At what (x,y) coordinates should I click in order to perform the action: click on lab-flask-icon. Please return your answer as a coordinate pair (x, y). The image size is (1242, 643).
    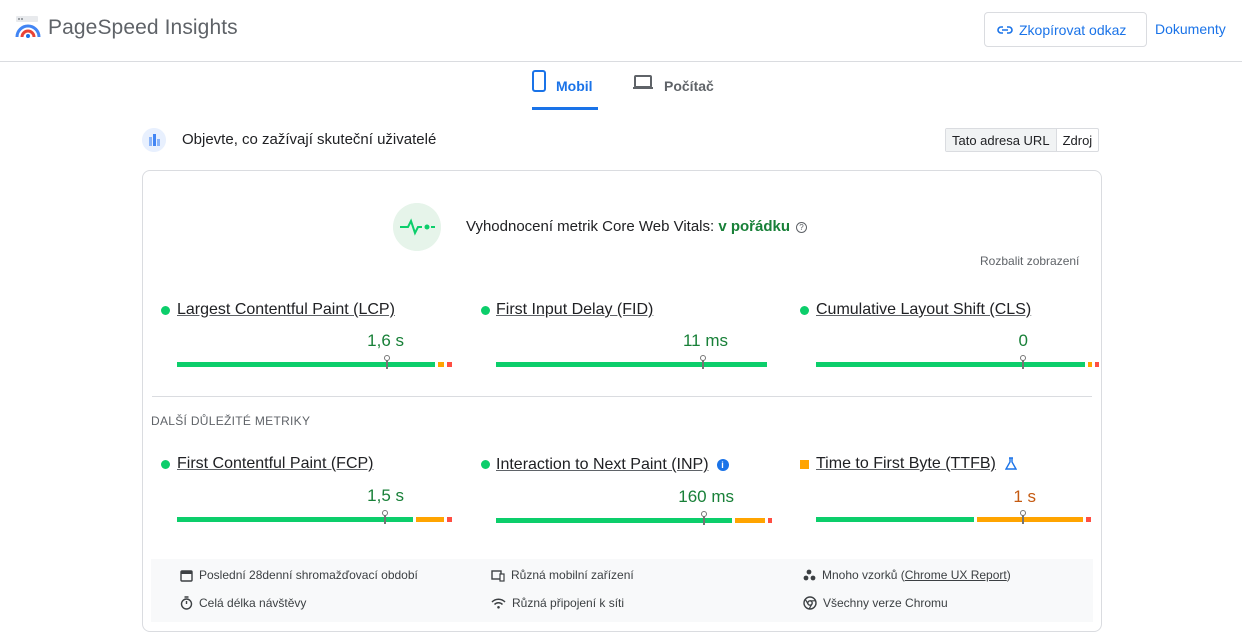
    Looking at the image, I should click on (1011, 463).